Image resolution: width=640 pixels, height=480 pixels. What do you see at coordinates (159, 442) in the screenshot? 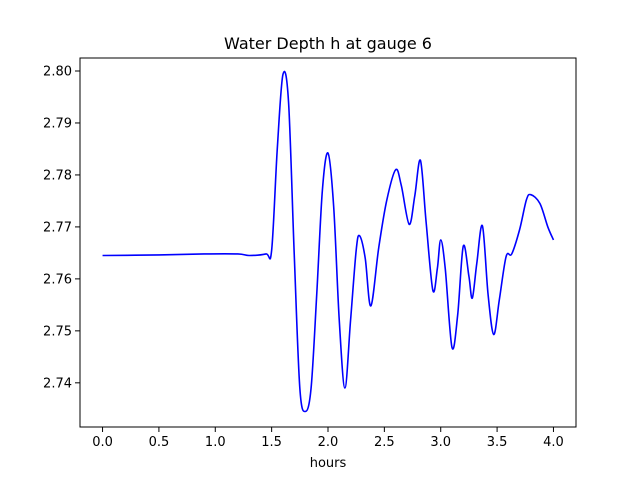
I see `x-tick-label: 0.5` at bounding box center [159, 442].